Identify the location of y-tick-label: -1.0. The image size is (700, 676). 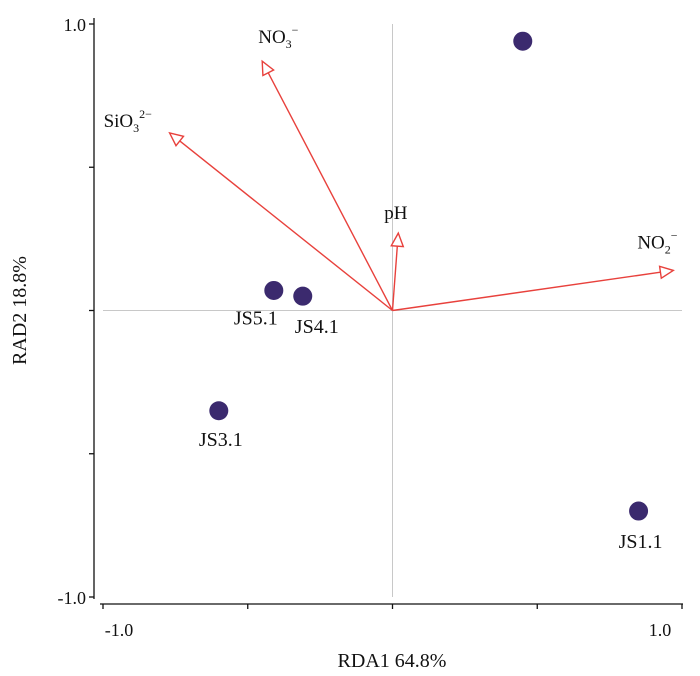
(72, 598).